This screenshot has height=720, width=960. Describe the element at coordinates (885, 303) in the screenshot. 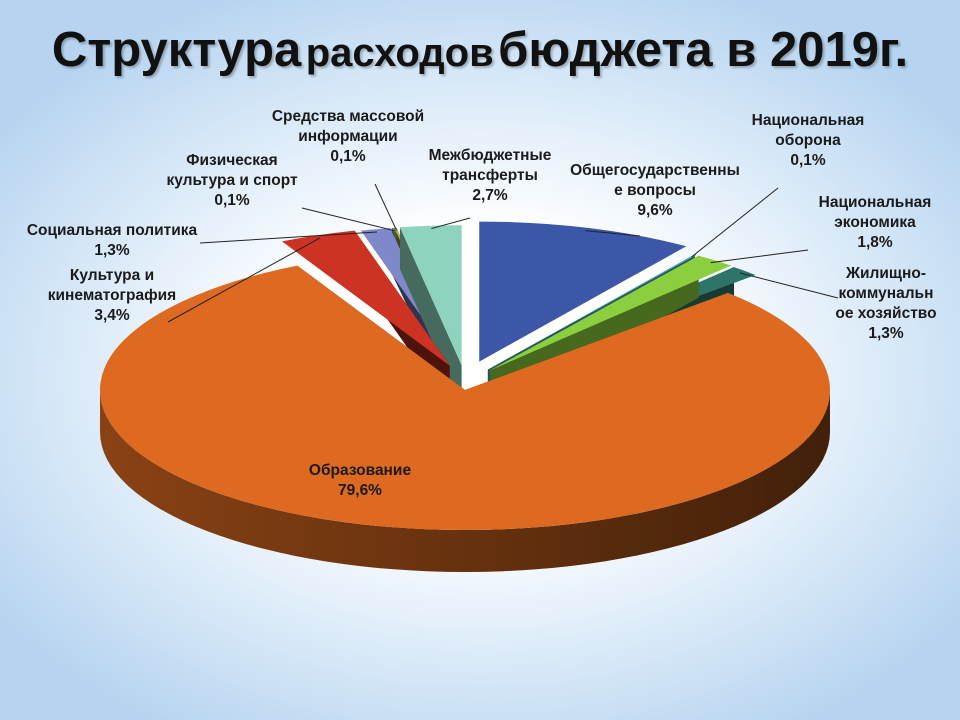

I see `data-label: Жилищно-коммунальн ое хозяйство 1,3%` at that location.